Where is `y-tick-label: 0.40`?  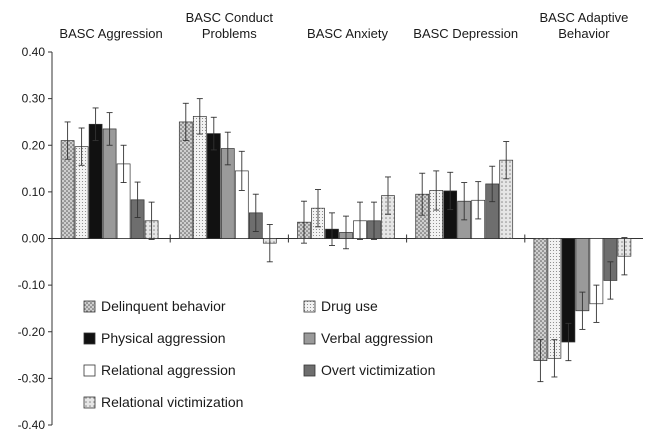 y-tick-label: 0.40 is located at coordinates (34, 52).